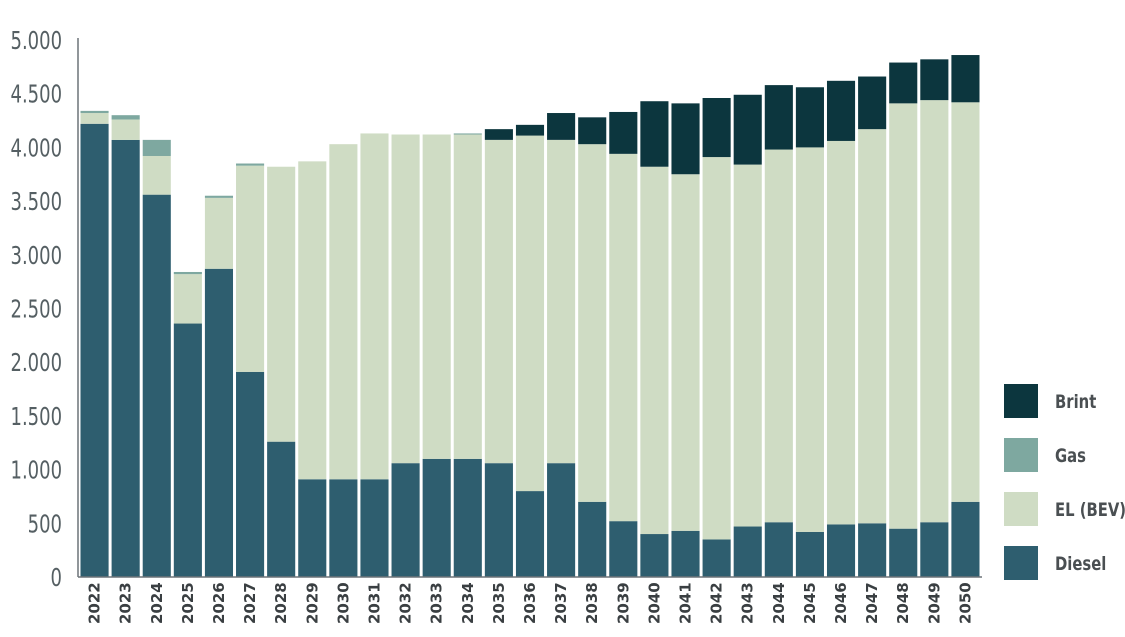 This screenshot has width=1125, height=637. Describe the element at coordinates (281, 603) in the screenshot. I see `x-tick-label: 2028` at that location.